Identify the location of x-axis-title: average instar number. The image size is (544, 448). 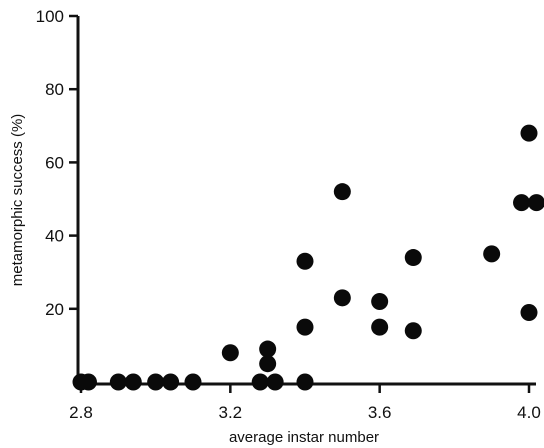
(304, 437).